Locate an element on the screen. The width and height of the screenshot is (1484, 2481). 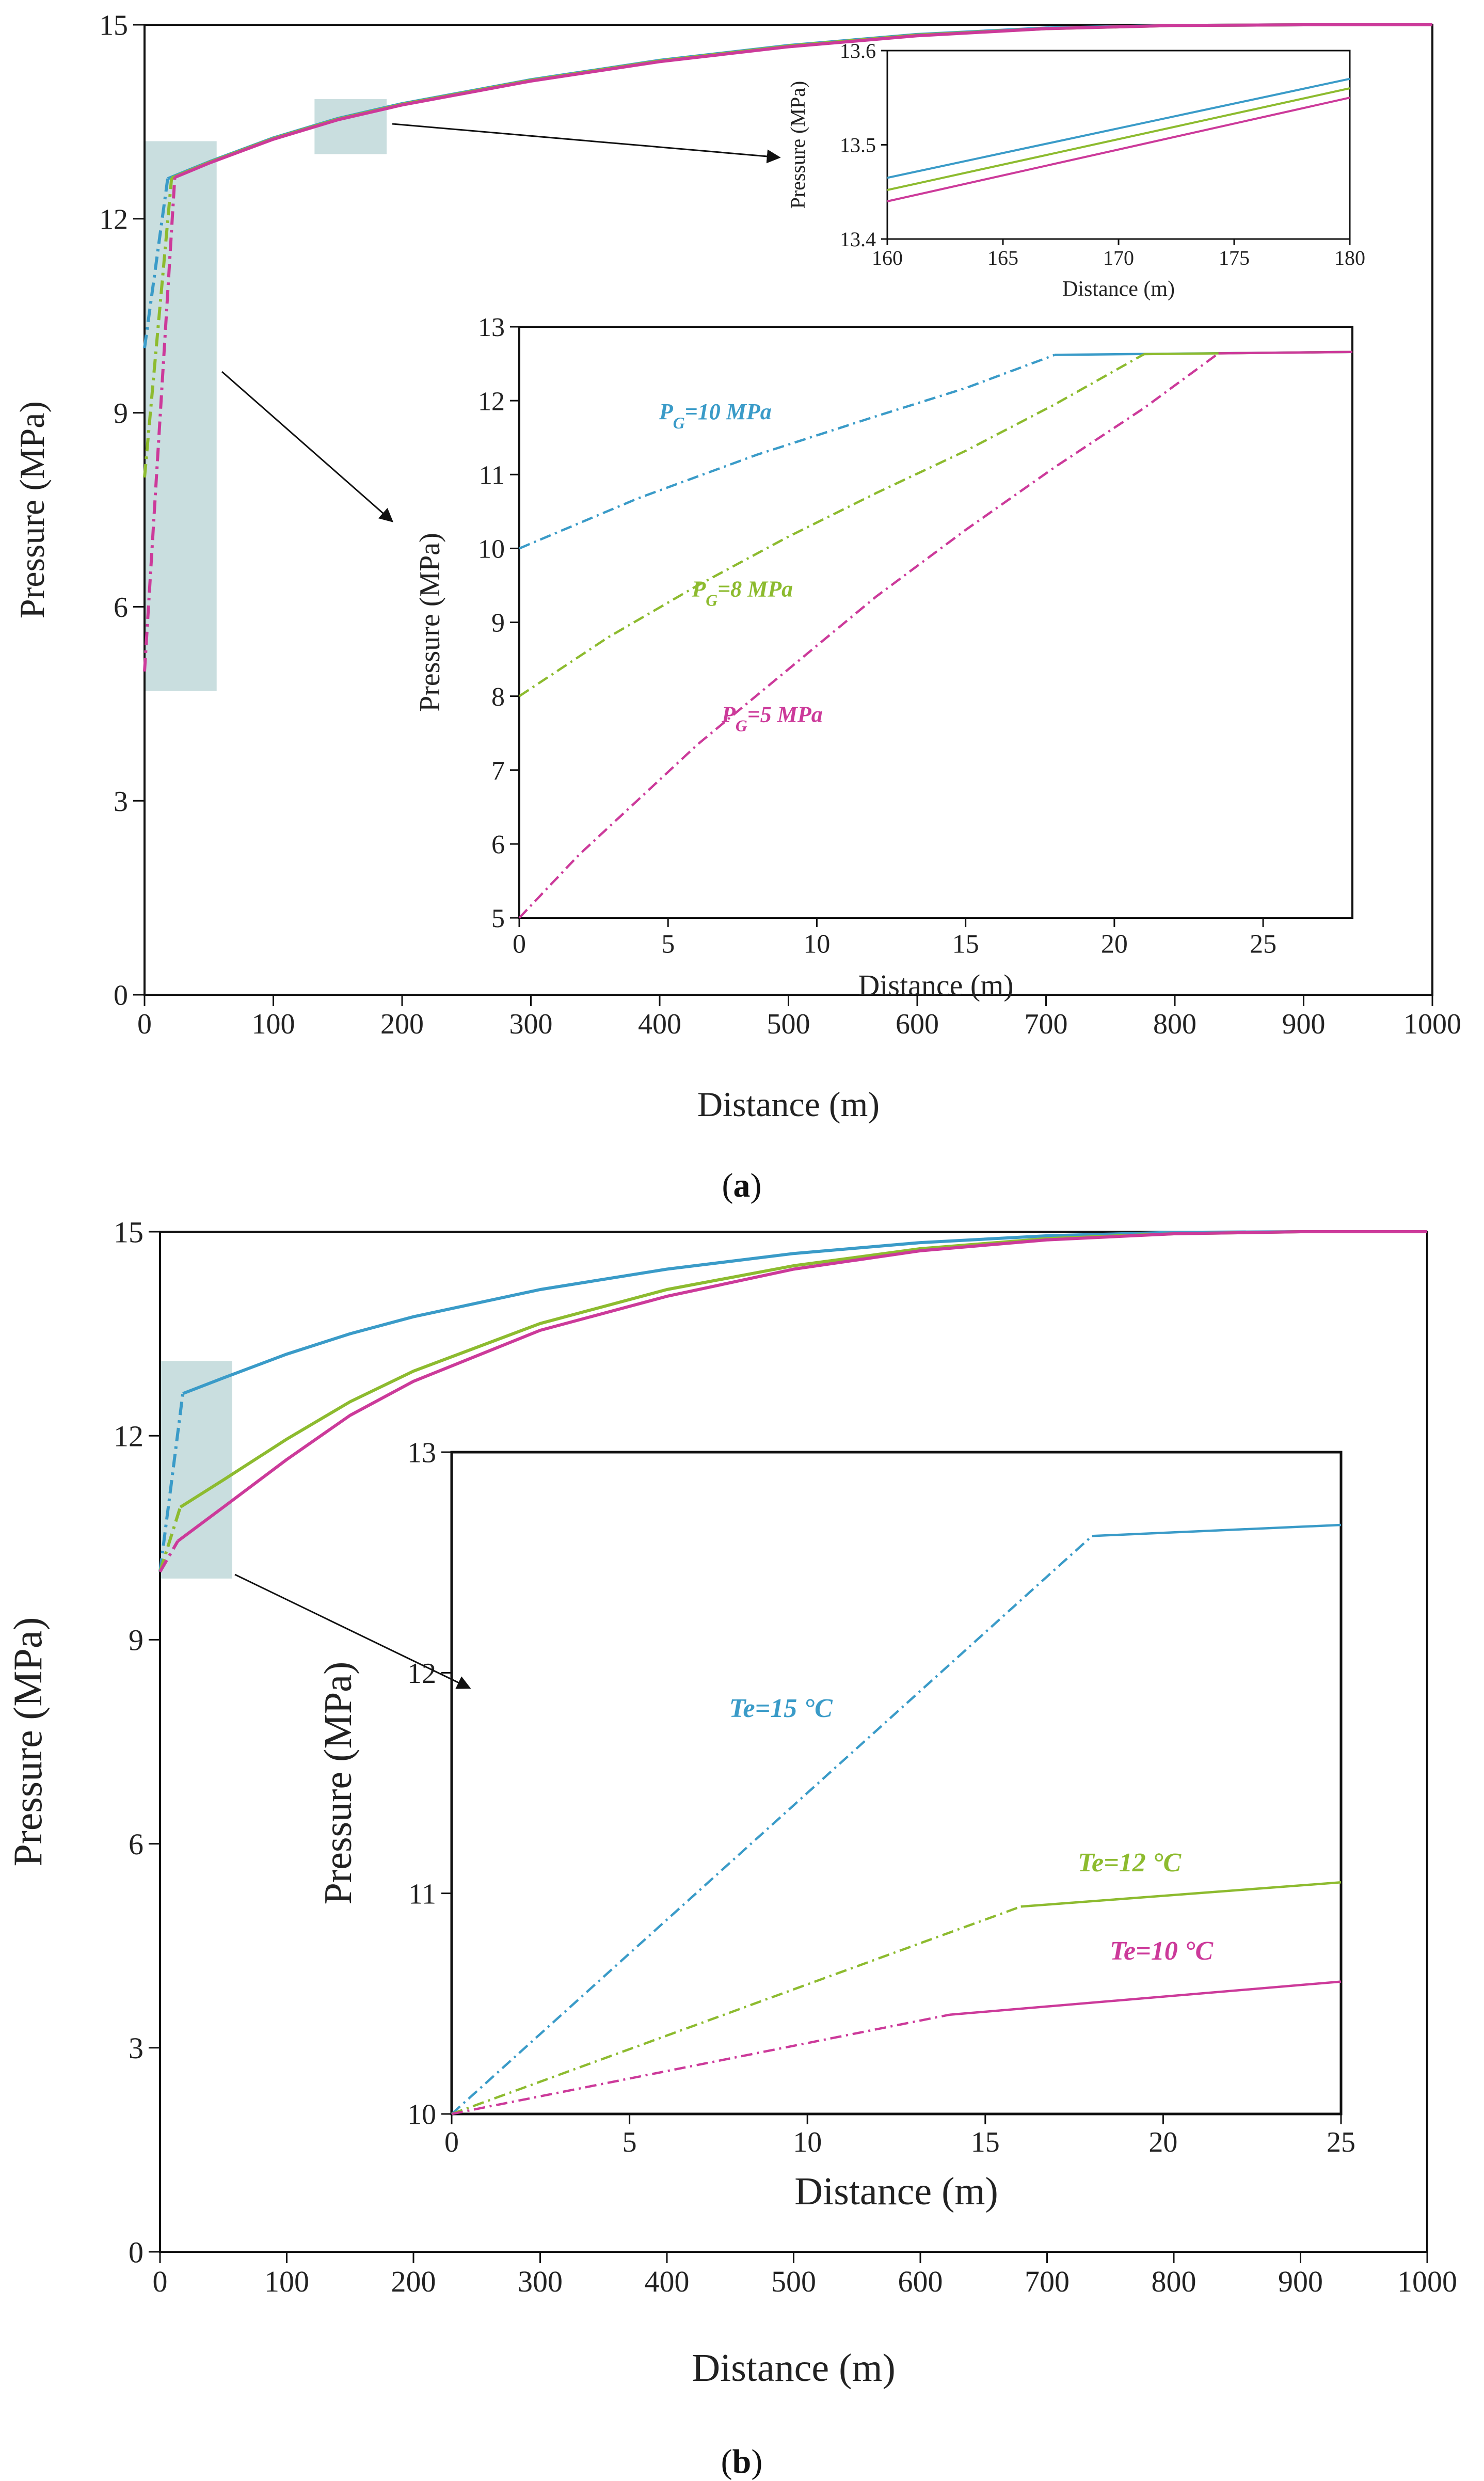
series-label-rest: =5 MPa is located at coordinates (785, 714).